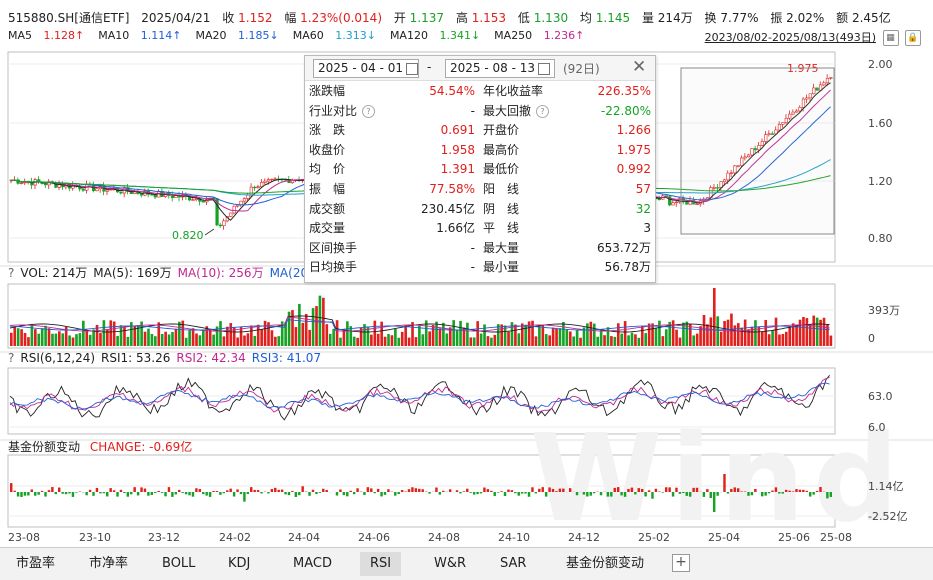  Describe the element at coordinates (450, 564) in the screenshot. I see `tab-6: W&R` at that location.